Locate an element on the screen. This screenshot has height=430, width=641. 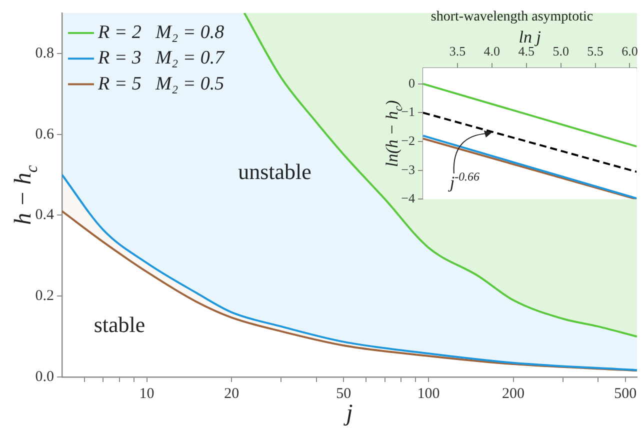
x-tick-label: 500 is located at coordinates (625, 394).